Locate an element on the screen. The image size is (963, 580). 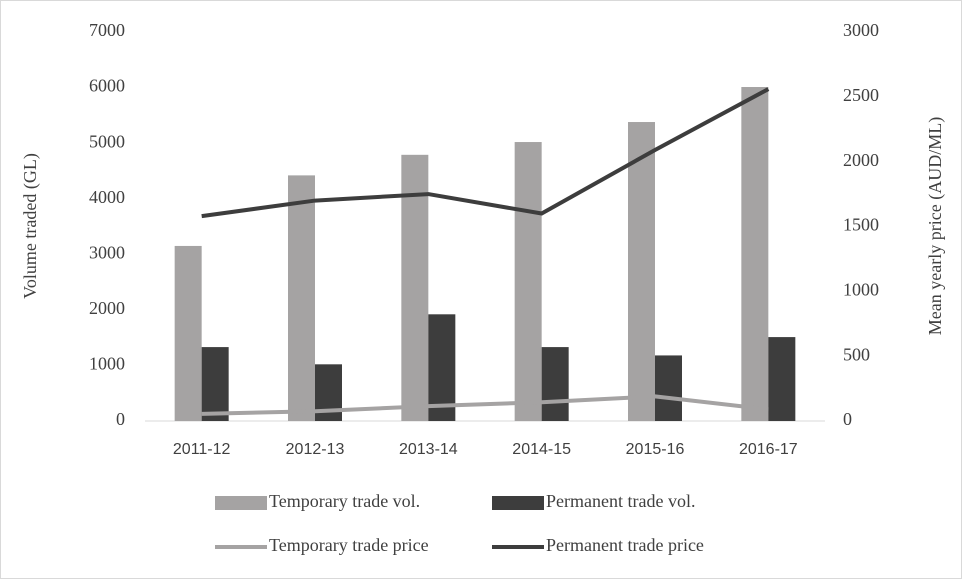
y-tick-label: 2000 is located at coordinates (107, 308).